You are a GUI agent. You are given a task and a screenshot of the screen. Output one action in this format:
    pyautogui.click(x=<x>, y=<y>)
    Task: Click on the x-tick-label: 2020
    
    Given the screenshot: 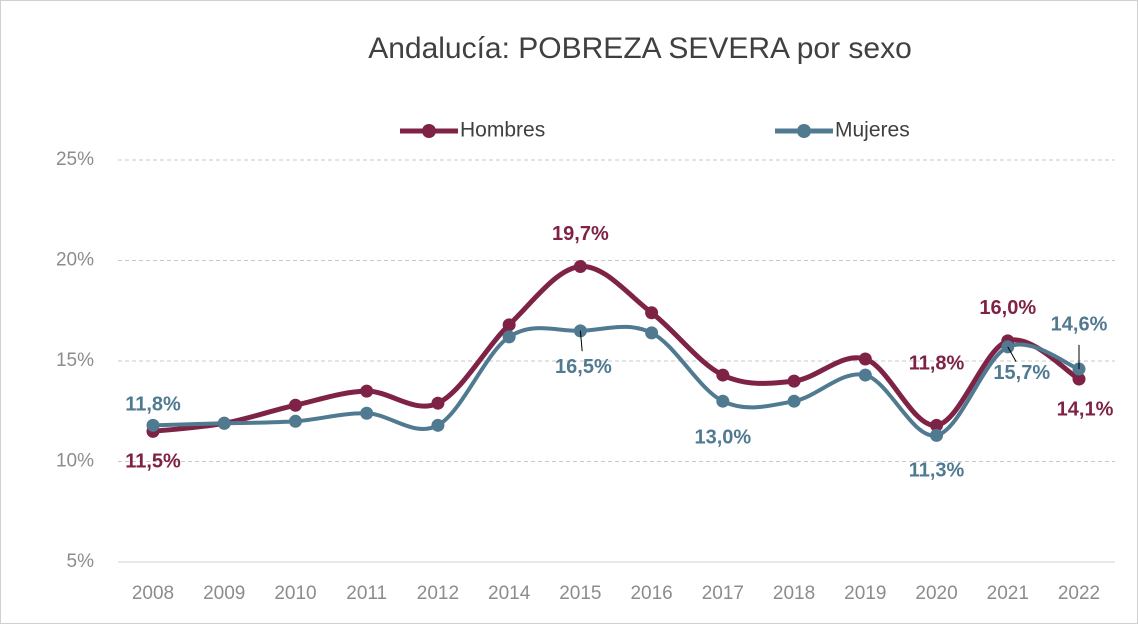 What is the action you would take?
    pyautogui.click(x=936, y=593)
    